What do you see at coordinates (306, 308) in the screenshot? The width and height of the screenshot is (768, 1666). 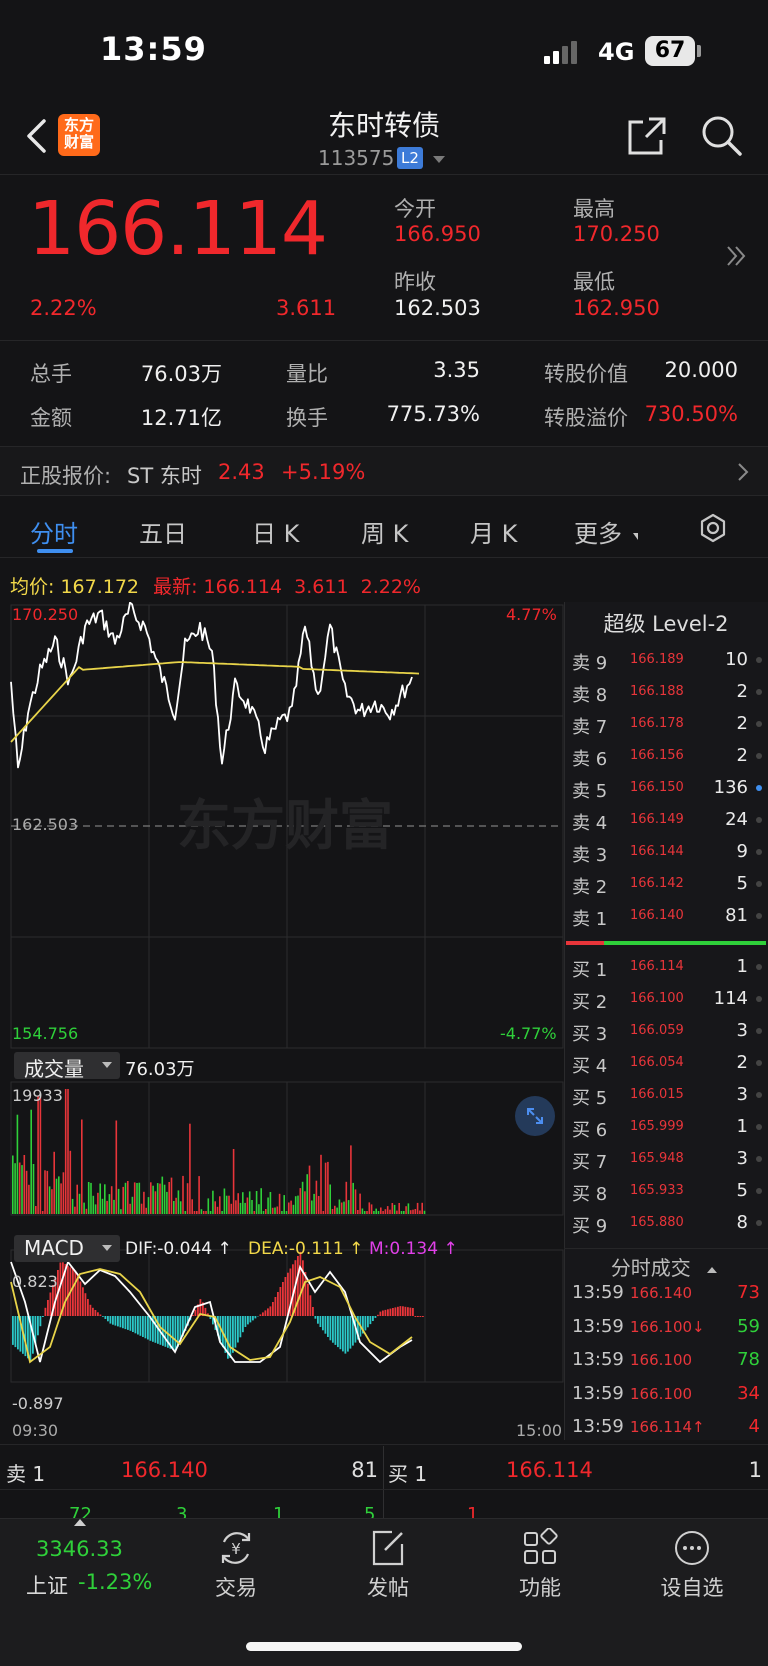 I see `change-amount: 3.611` at bounding box center [306, 308].